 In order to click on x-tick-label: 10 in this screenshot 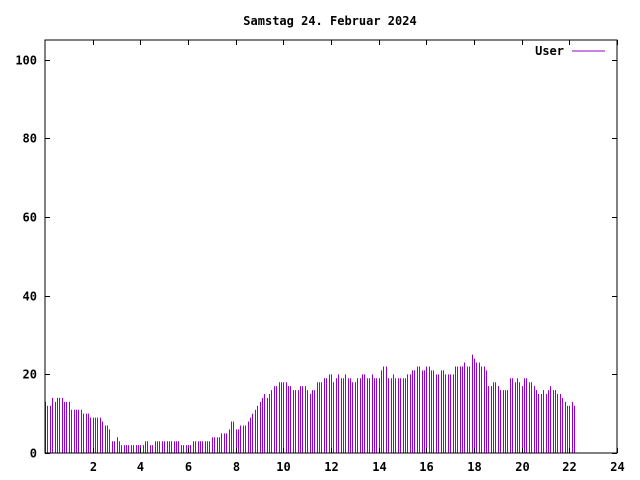, I will do `click(283, 467)`.